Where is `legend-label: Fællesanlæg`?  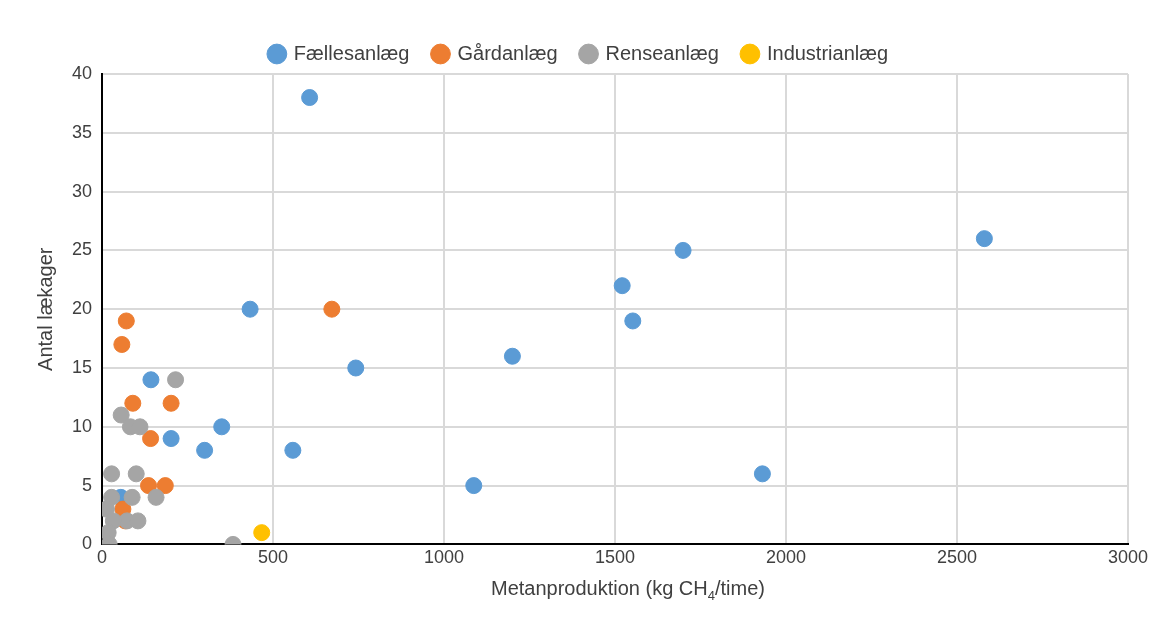
legend-label: Fællesanlæg is located at coordinates (351, 52).